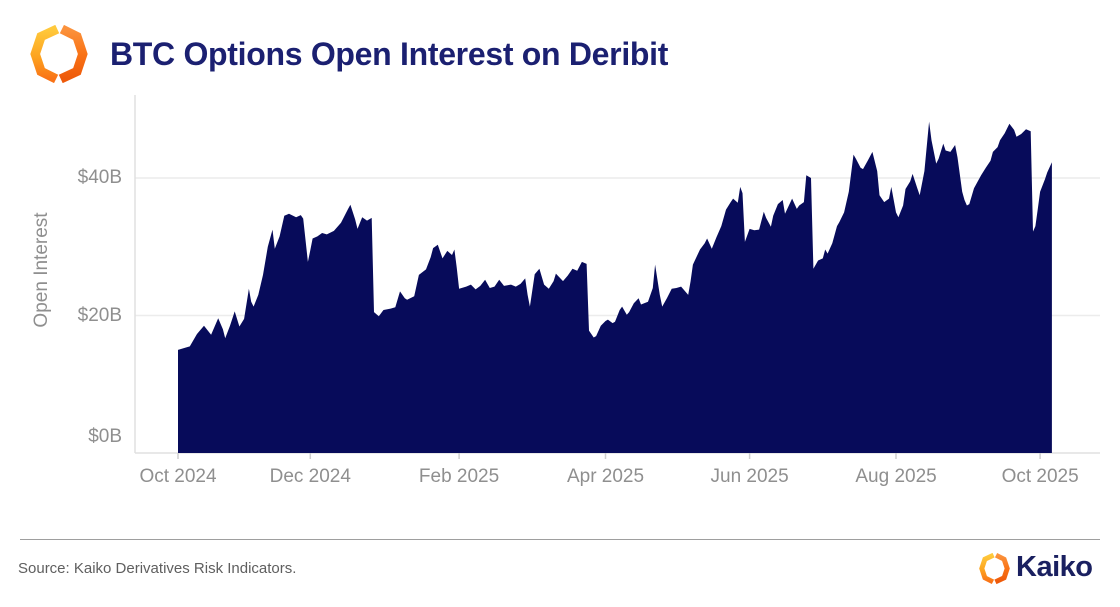  I want to click on kaiko-logo-icon, so click(59, 54).